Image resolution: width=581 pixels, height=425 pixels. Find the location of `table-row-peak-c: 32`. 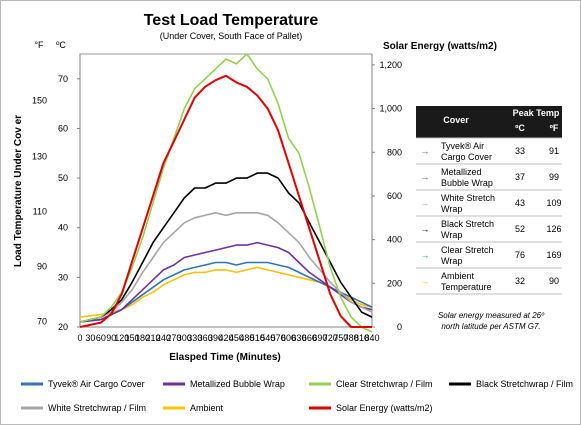

table-row-peak-c: 32 is located at coordinates (520, 281).